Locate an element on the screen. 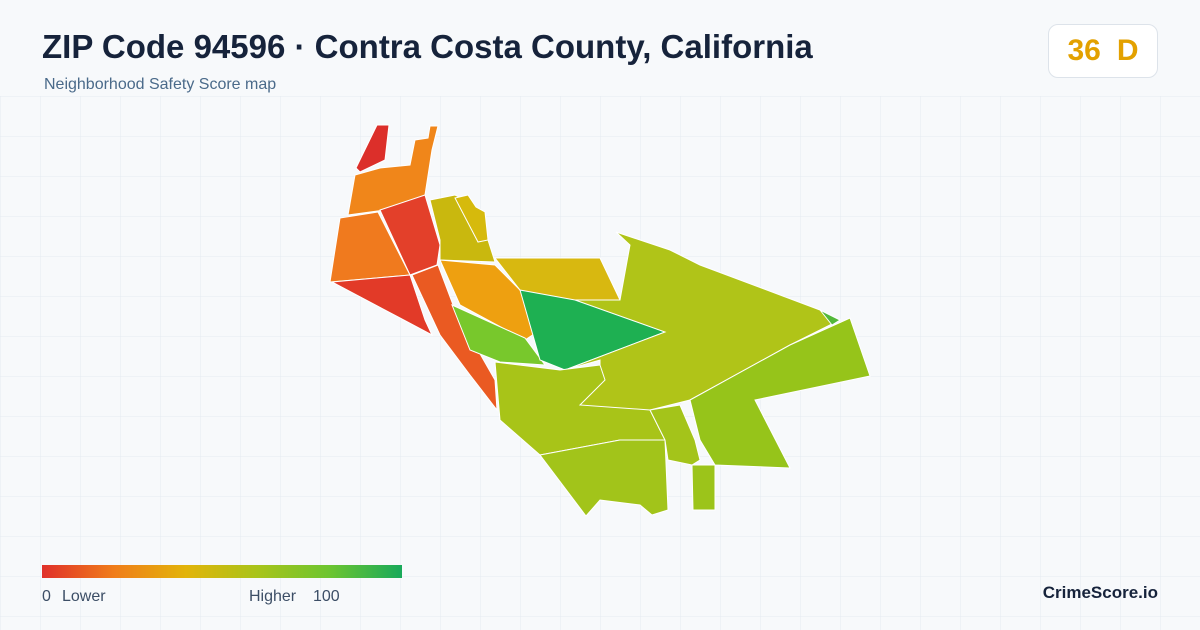  score-badge: 36 D is located at coordinates (1103, 51).